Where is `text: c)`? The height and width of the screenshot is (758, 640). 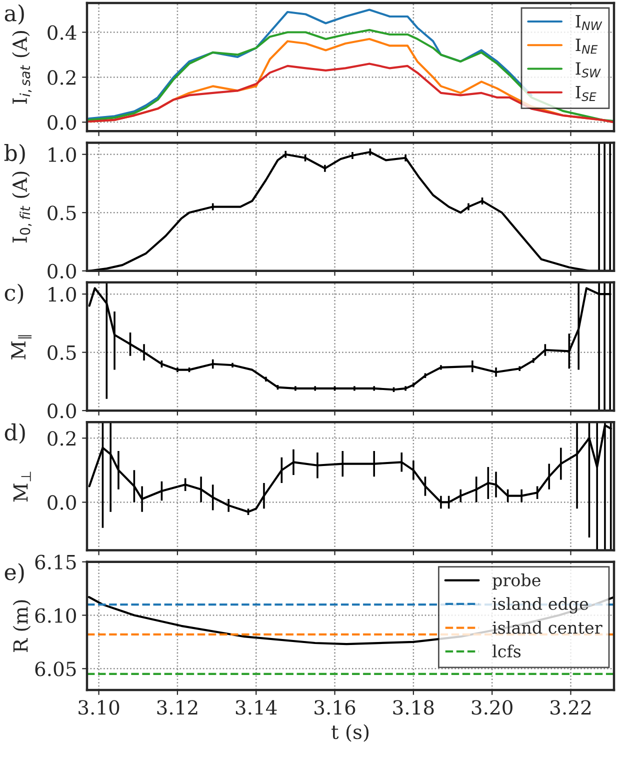 text: c) is located at coordinates (14, 294).